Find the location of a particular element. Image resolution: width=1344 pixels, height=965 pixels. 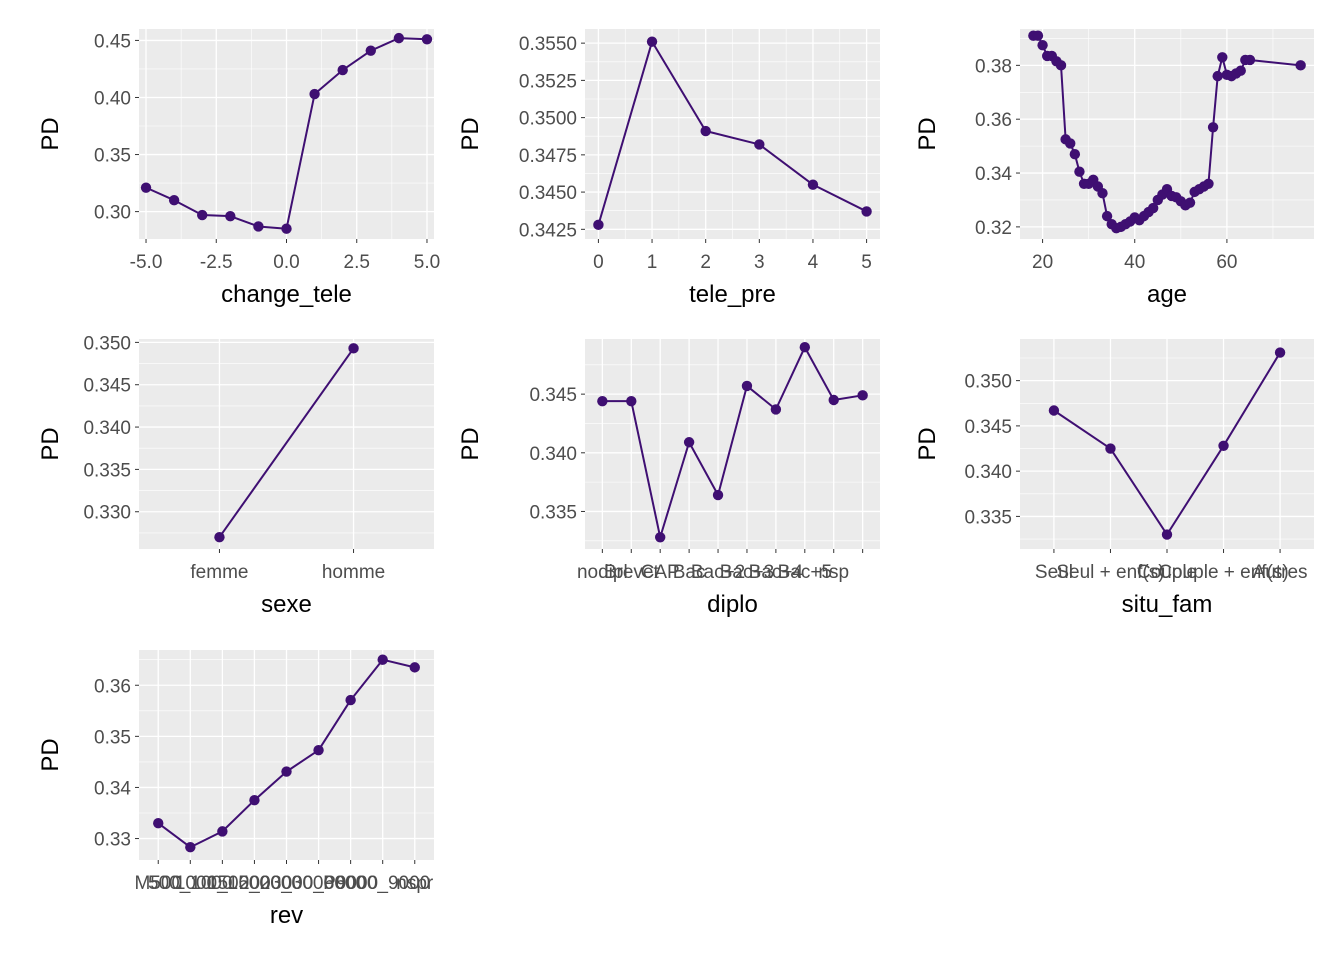

series-line is located at coordinates (732, 442).